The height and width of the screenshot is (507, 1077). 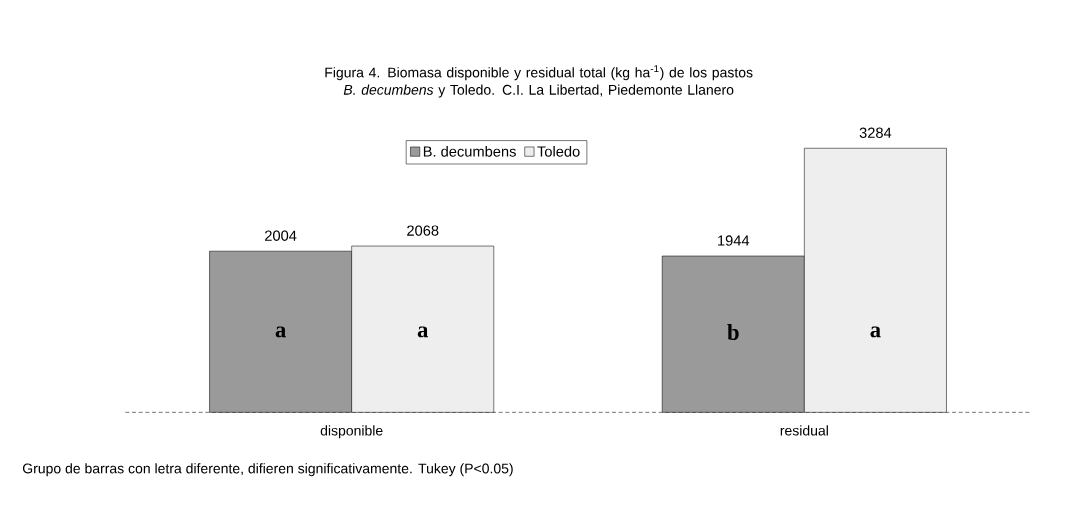 What do you see at coordinates (558, 151) in the screenshot?
I see `legend-label: Toledo` at bounding box center [558, 151].